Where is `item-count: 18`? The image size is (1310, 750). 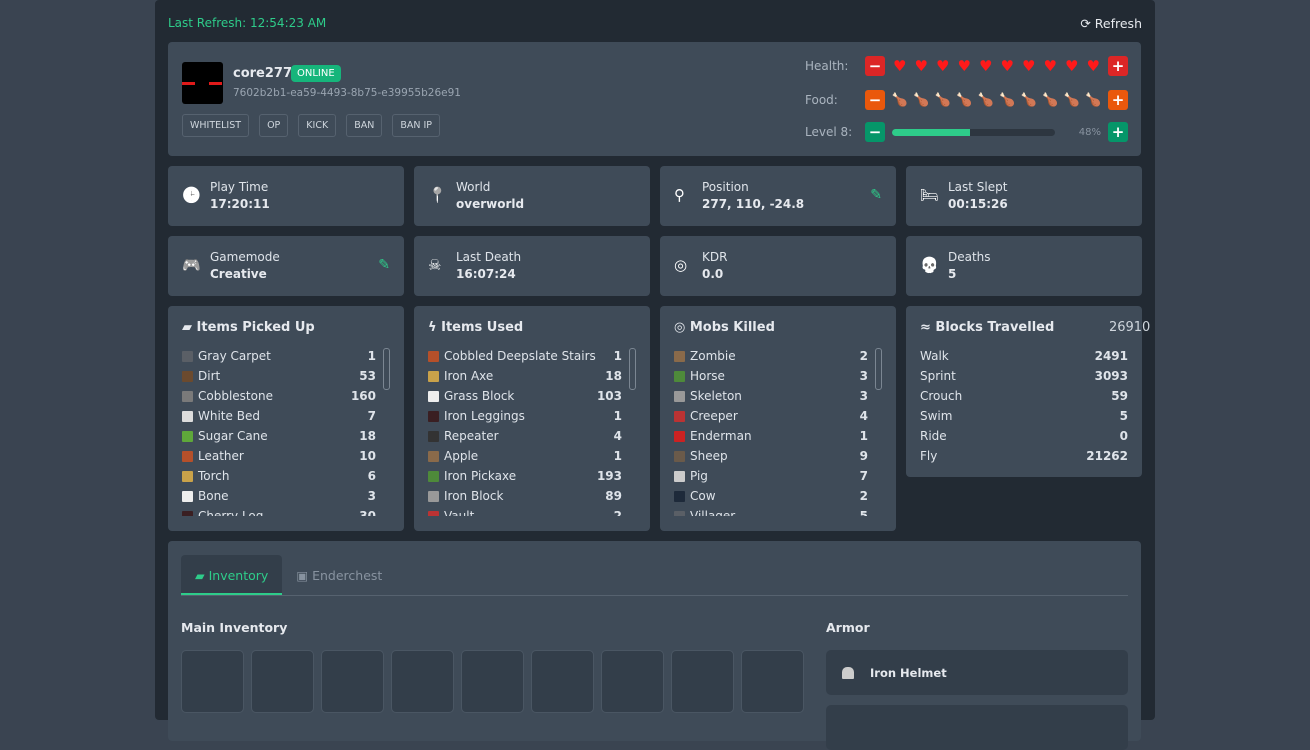 item-count: 18 is located at coordinates (613, 376).